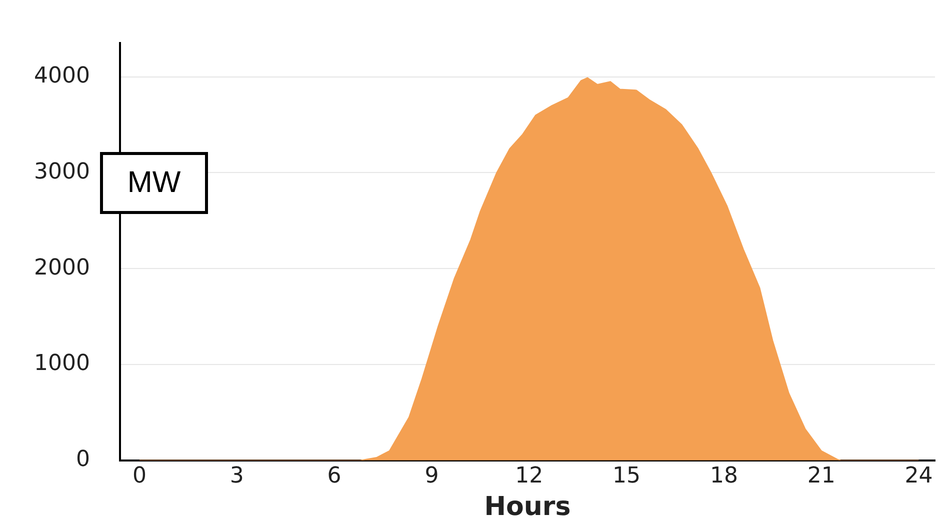 Image resolution: width=941 pixels, height=524 pixels. Describe the element at coordinates (139, 475) in the screenshot. I see `x-tick-label: 0` at that location.